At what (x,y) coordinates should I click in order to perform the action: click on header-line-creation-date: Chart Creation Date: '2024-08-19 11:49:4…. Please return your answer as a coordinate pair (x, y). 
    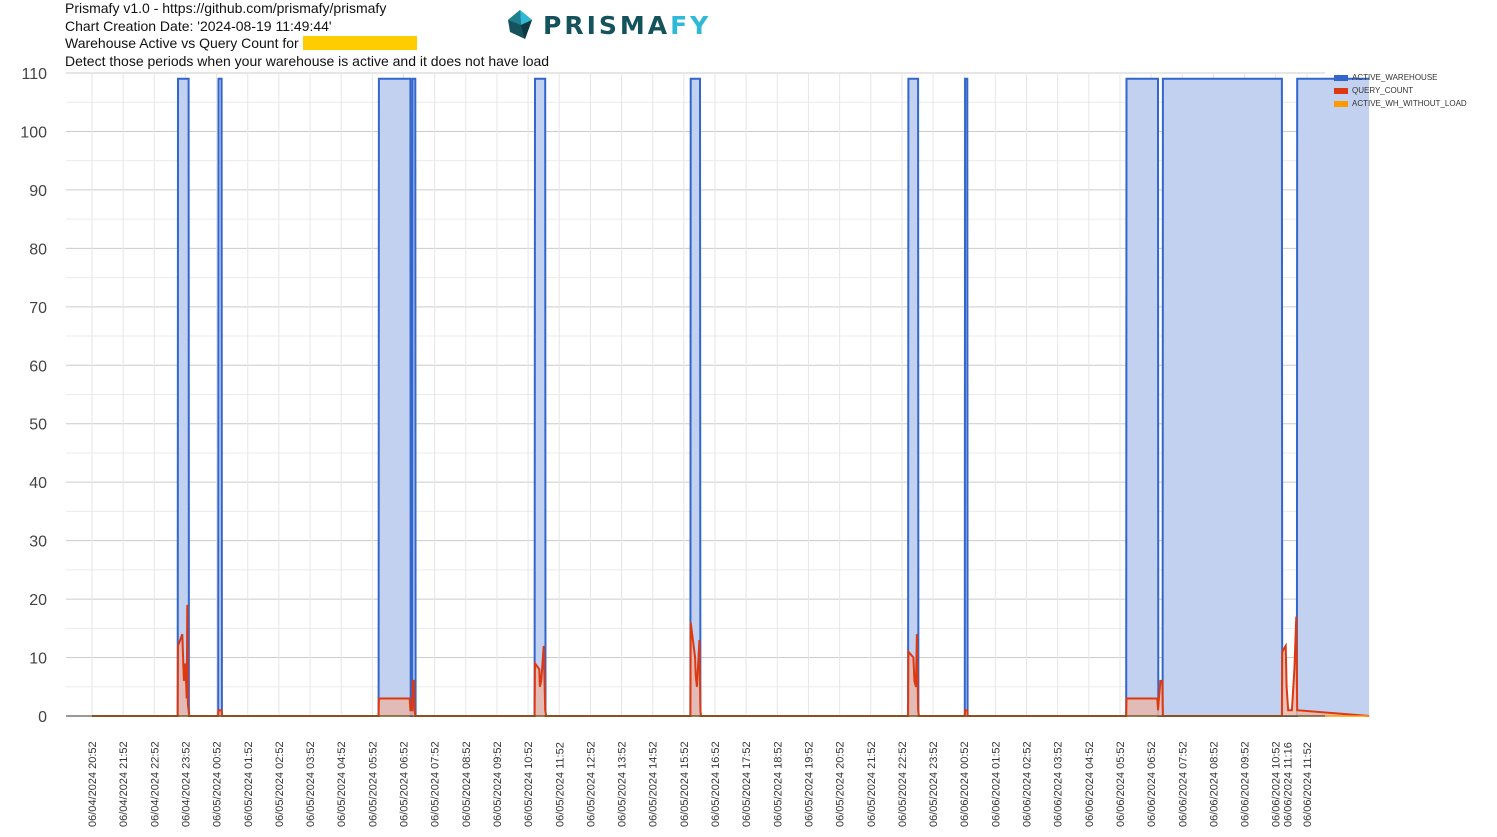
    Looking at the image, I should click on (198, 25).